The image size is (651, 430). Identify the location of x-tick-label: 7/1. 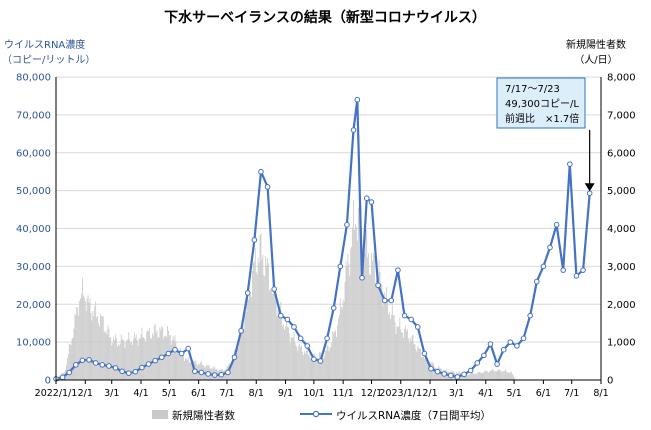
(226, 393).